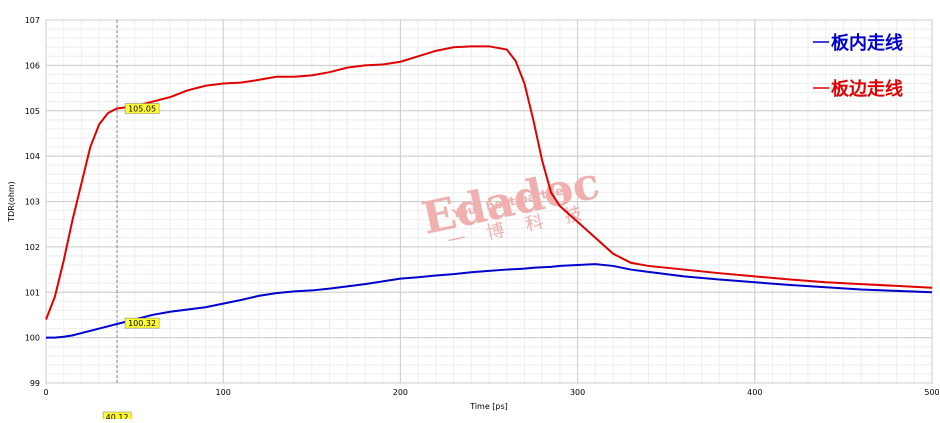 The image size is (940, 423). I want to click on legend-label: 板内走线, so click(867, 43).